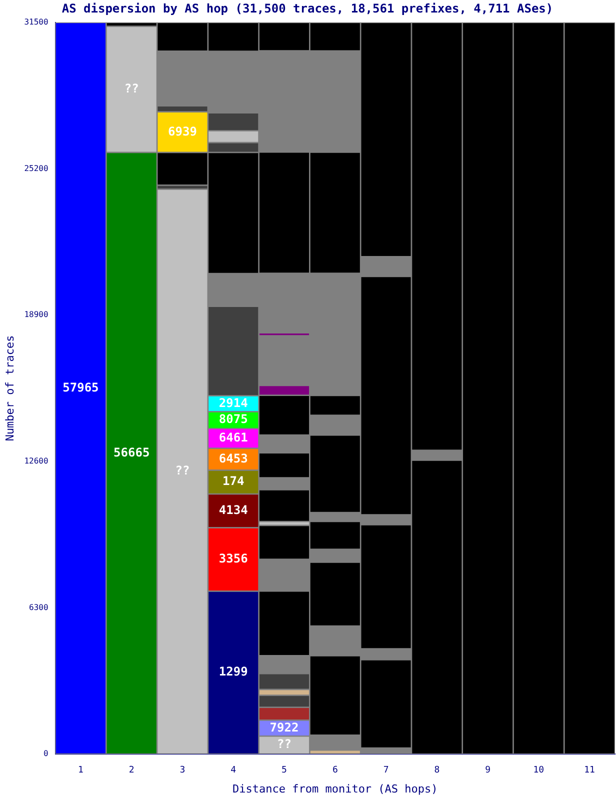  Describe the element at coordinates (335, 771) in the screenshot. I see `x-tick-label: 6` at that location.